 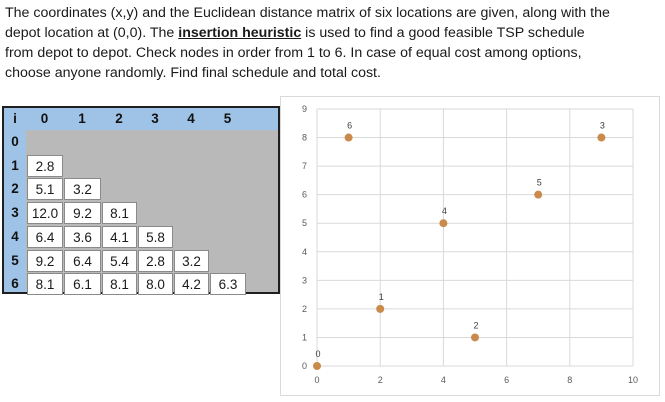 I want to click on y-tick-label: 3, so click(x=304, y=280).